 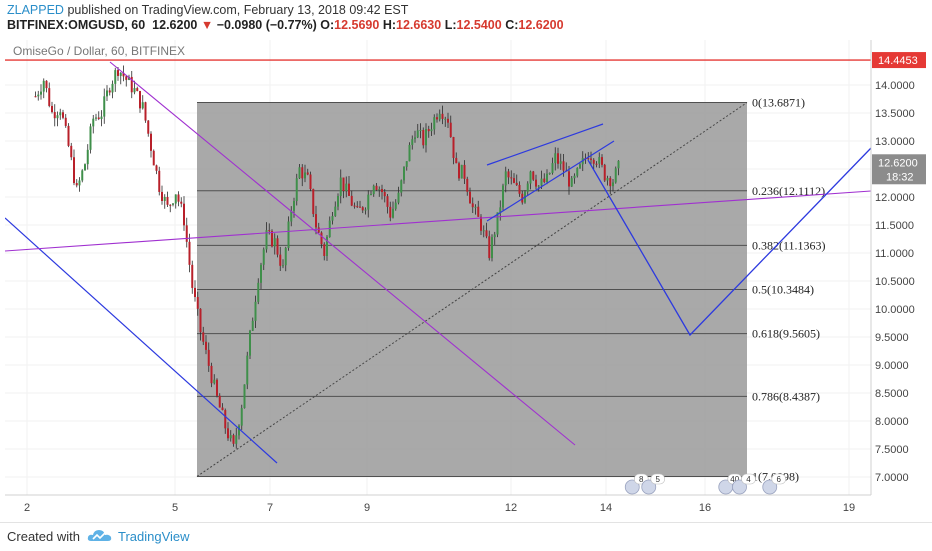 I want to click on trend-line-purple, so click(x=438, y=221).